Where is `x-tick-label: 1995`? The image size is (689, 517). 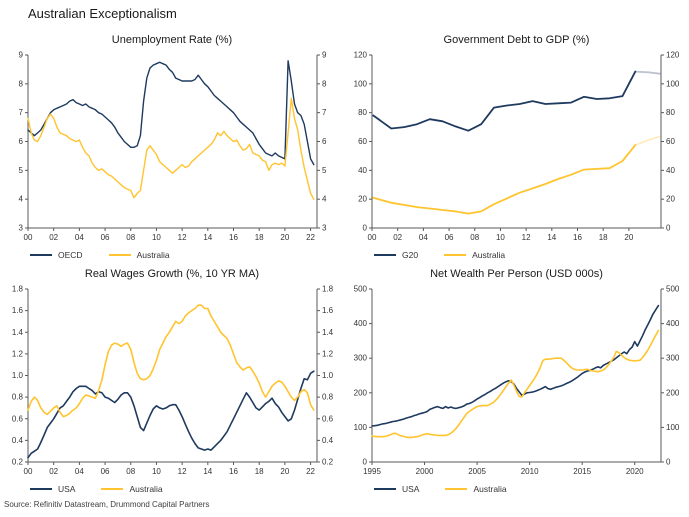 x-tick-label: 1995 is located at coordinates (372, 471).